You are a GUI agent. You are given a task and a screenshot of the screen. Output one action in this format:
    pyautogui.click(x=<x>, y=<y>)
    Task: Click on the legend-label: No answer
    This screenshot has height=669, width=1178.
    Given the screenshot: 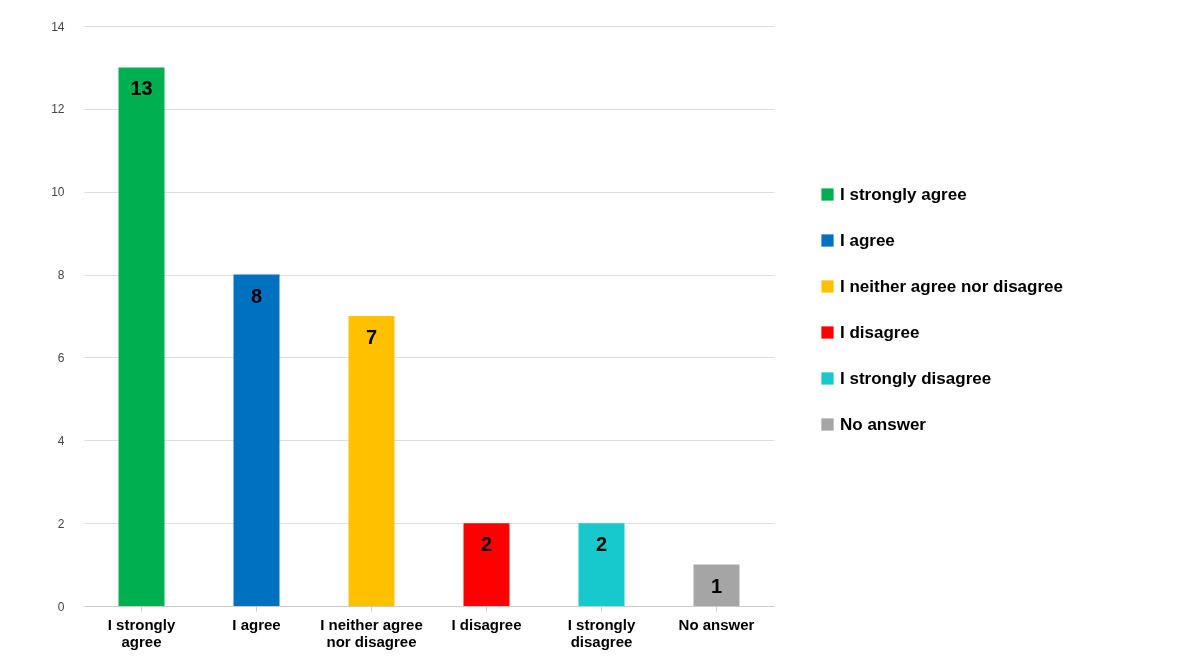 What is the action you would take?
    pyautogui.click(x=883, y=424)
    